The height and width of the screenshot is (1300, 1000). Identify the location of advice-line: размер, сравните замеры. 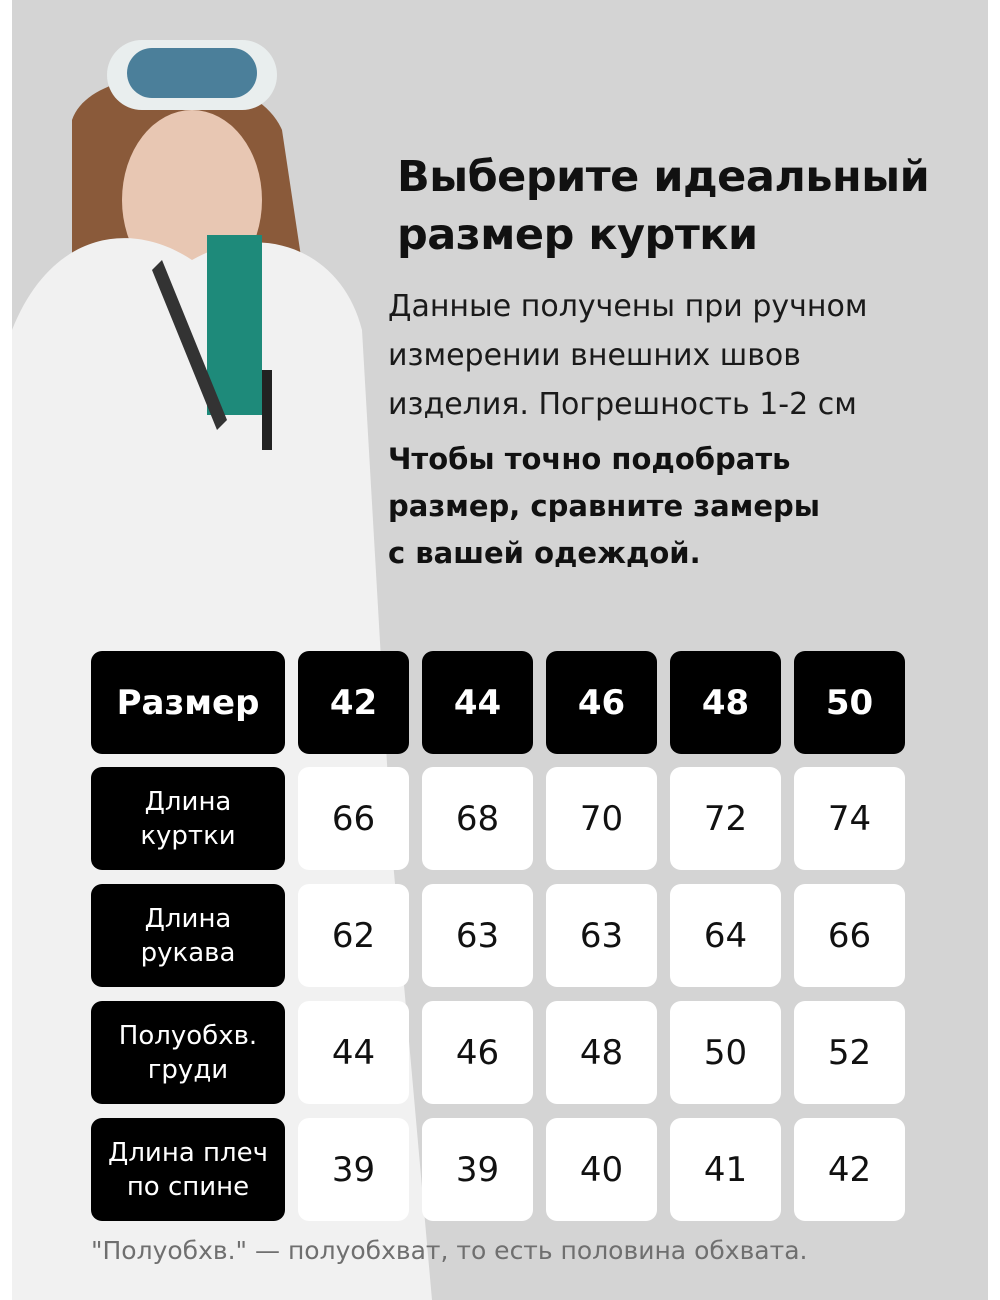
(604, 506).